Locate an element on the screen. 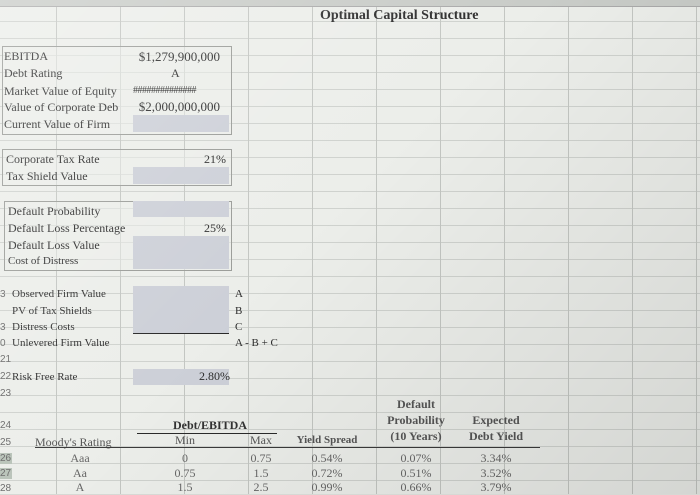 The image size is (700, 495). row-number: 21 is located at coordinates (6, 359).